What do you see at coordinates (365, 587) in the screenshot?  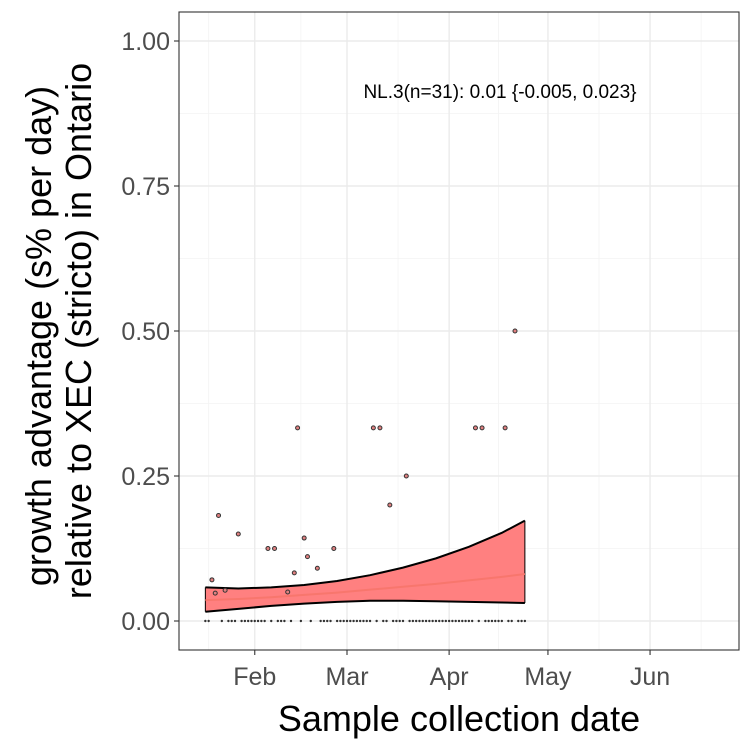 I see `fit-line-layer` at bounding box center [365, 587].